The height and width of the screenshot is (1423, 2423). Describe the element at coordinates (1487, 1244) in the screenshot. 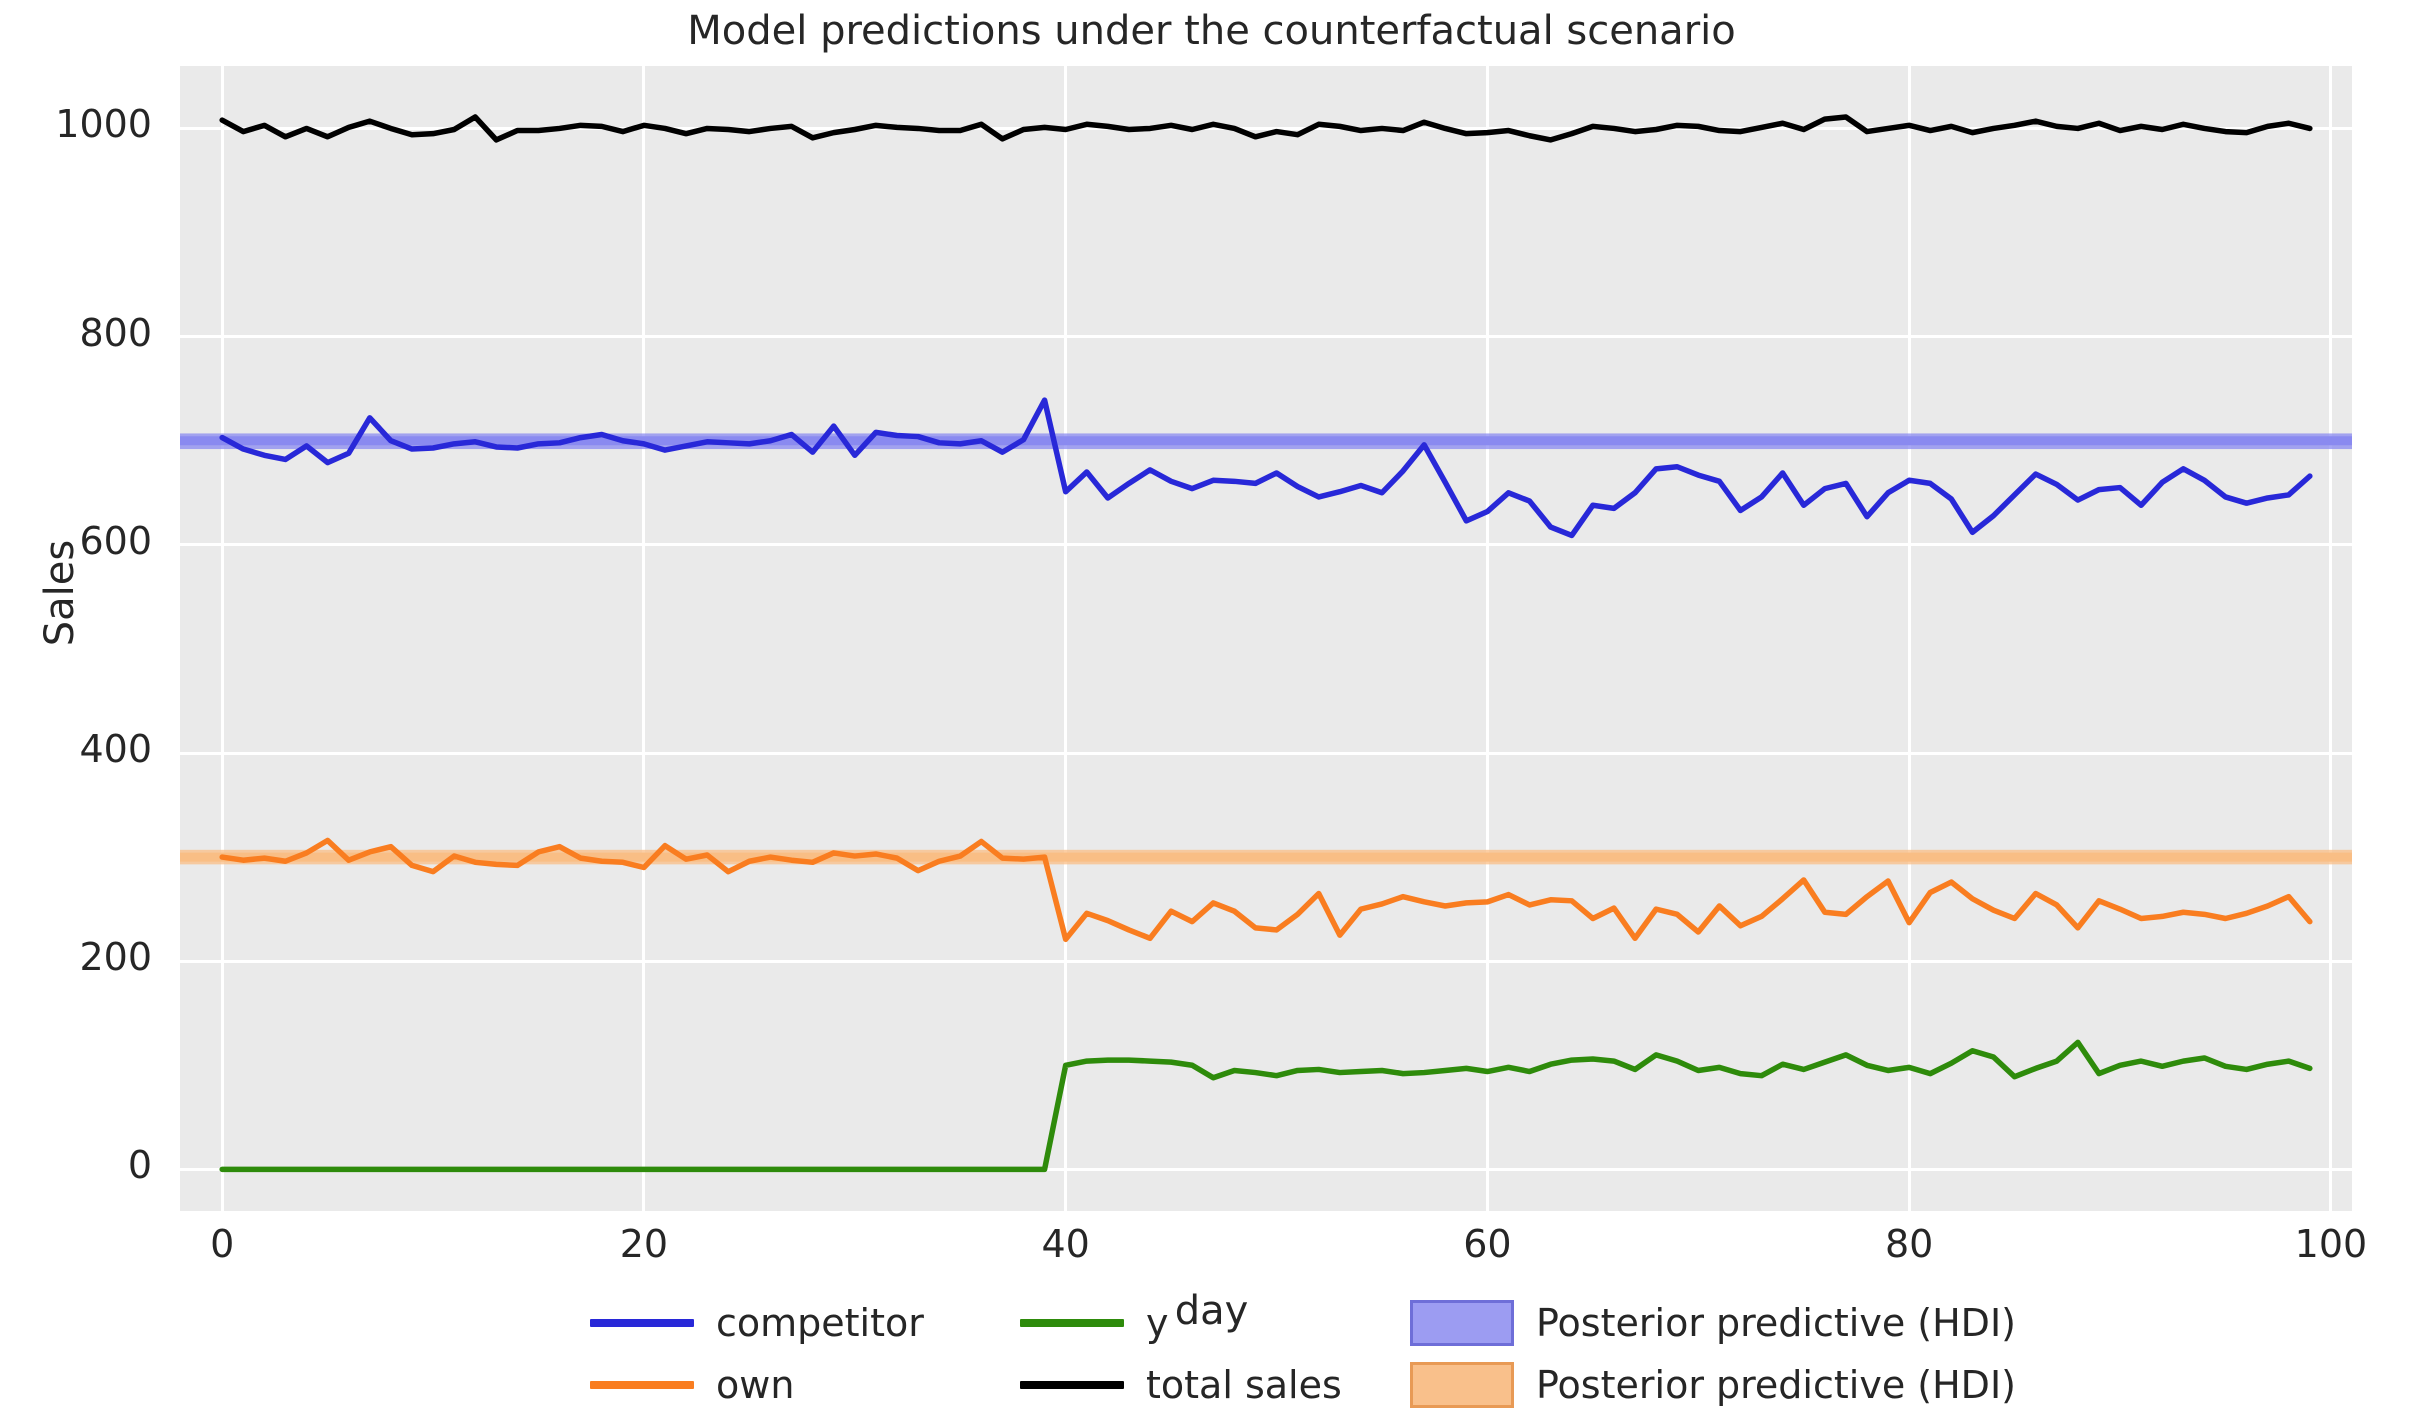

I see `x-tick-label: 60` at that location.